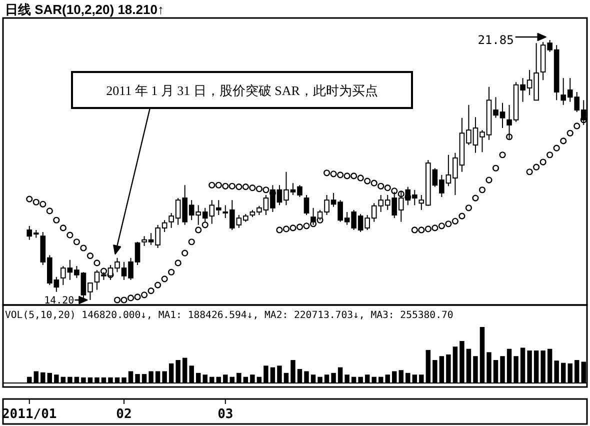 This screenshot has height=426, width=590. I want to click on annotation: 21.85, so click(496, 40).